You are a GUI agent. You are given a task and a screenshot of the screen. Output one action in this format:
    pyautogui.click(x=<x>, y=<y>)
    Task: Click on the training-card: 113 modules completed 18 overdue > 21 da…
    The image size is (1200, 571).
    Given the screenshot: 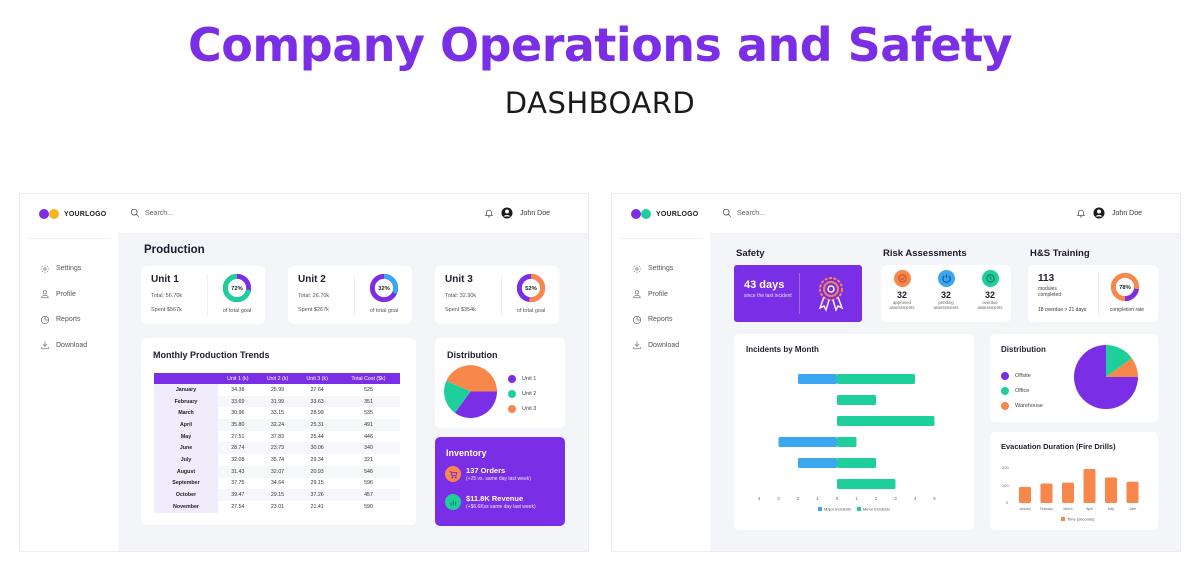 What is the action you would take?
    pyautogui.click(x=1093, y=293)
    